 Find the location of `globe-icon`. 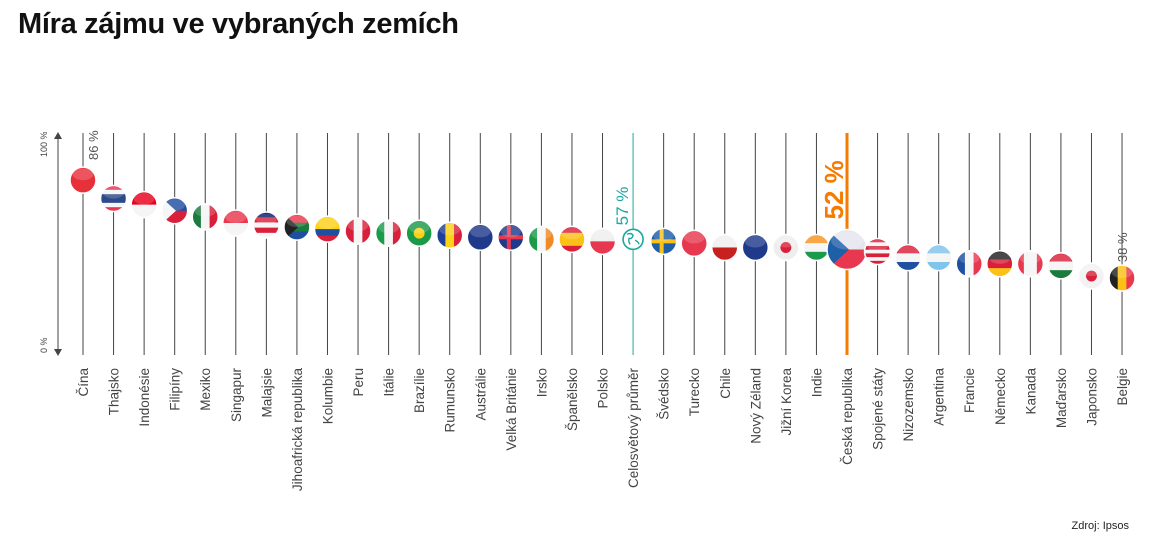

globe-icon is located at coordinates (633, 239).